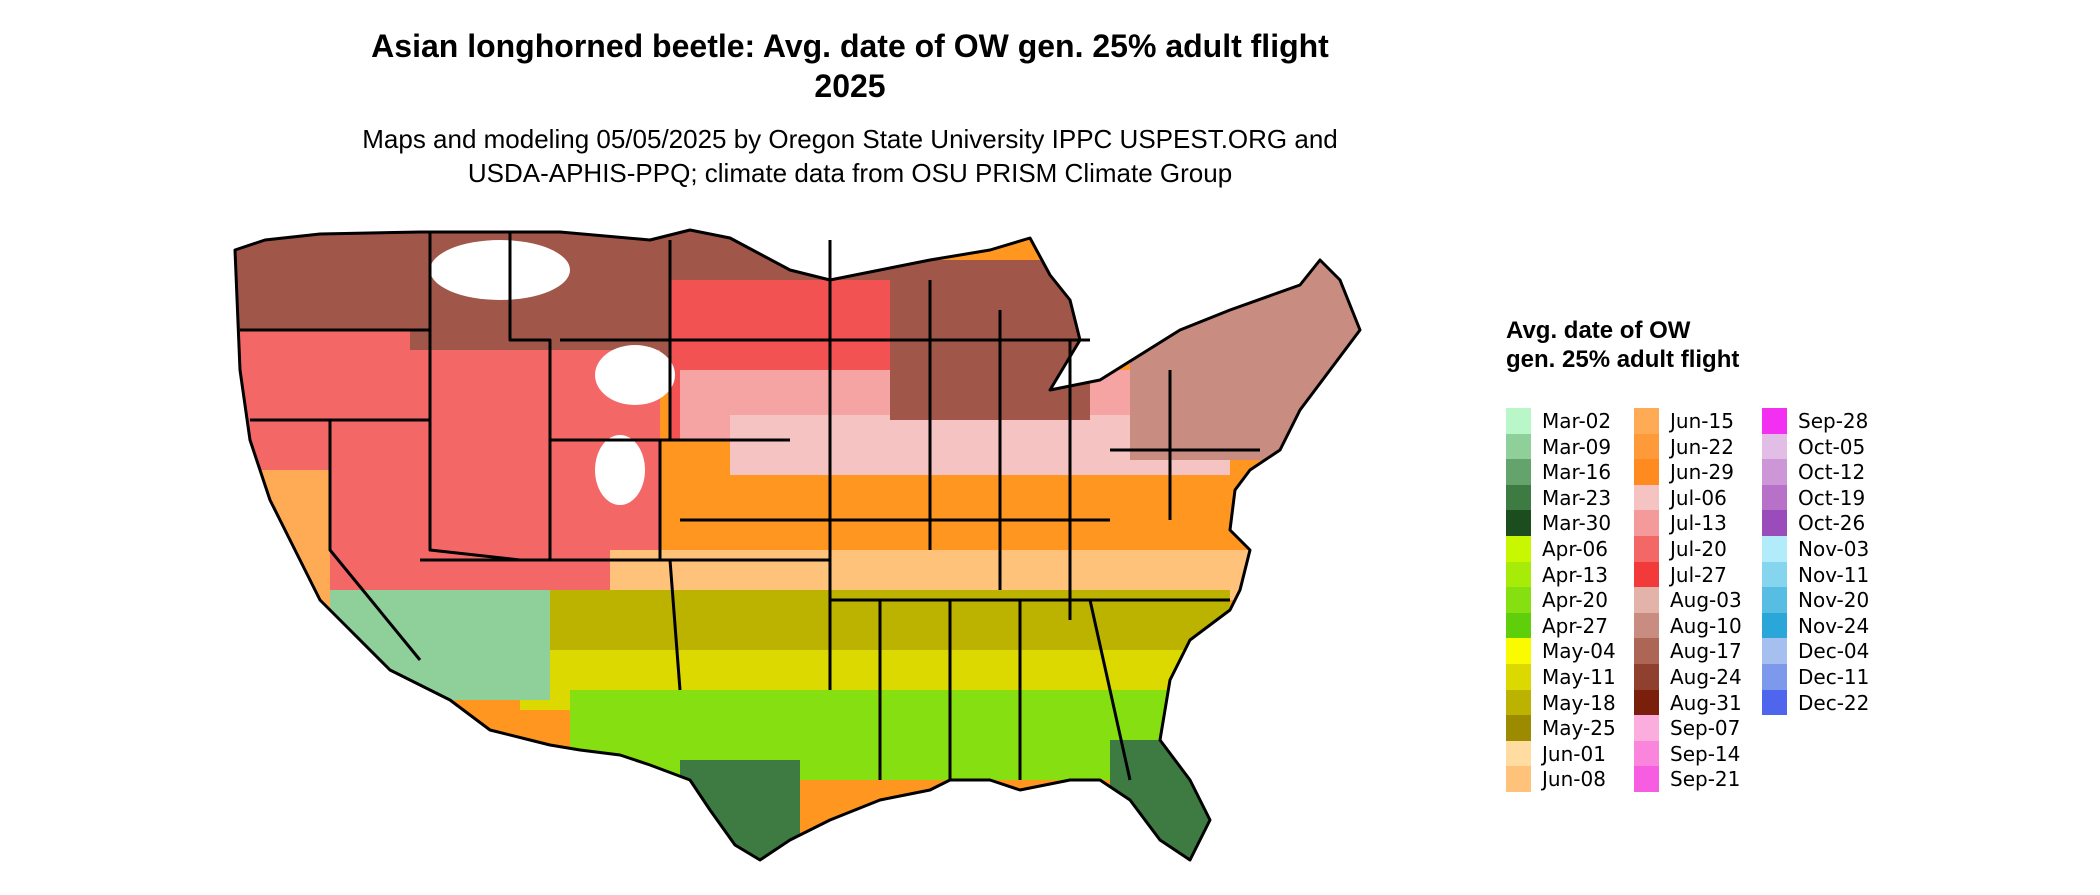 This screenshot has width=2100, height=895. I want to click on legend-label: Nov-20, so click(1834, 600).